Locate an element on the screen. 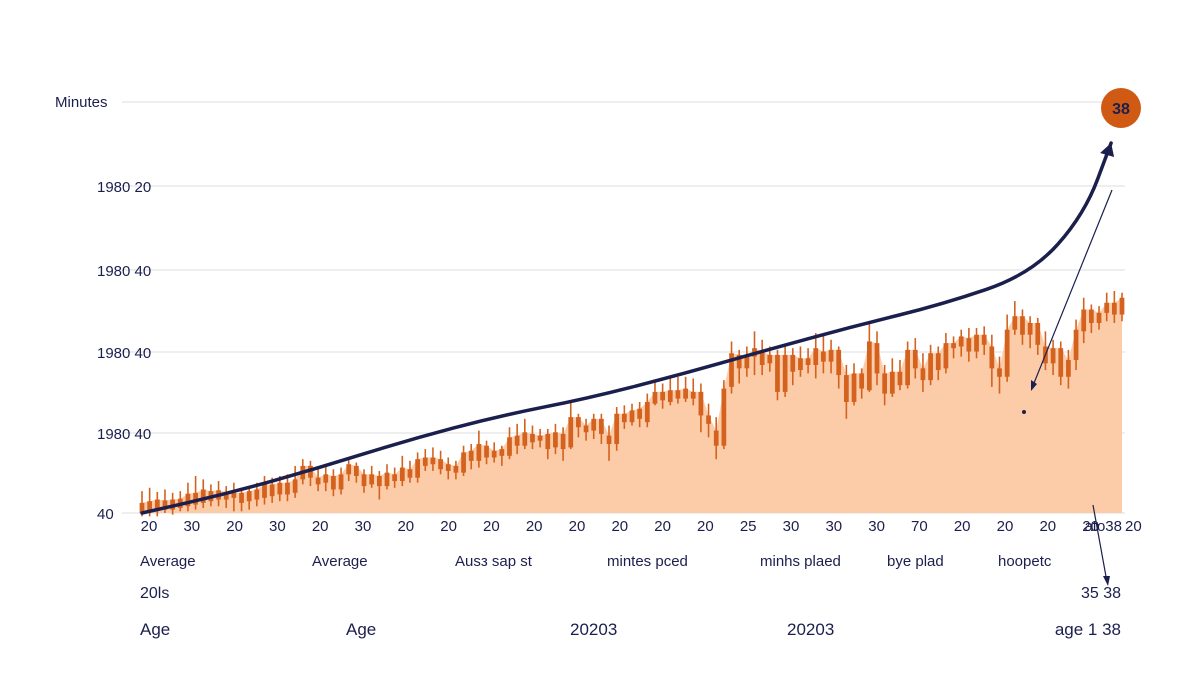 Image resolution: width=1200 pixels, height=675 pixels. y-tick-labels: 1980 20 1980 40 1980 40 1980 40 40 is located at coordinates (124, 351).